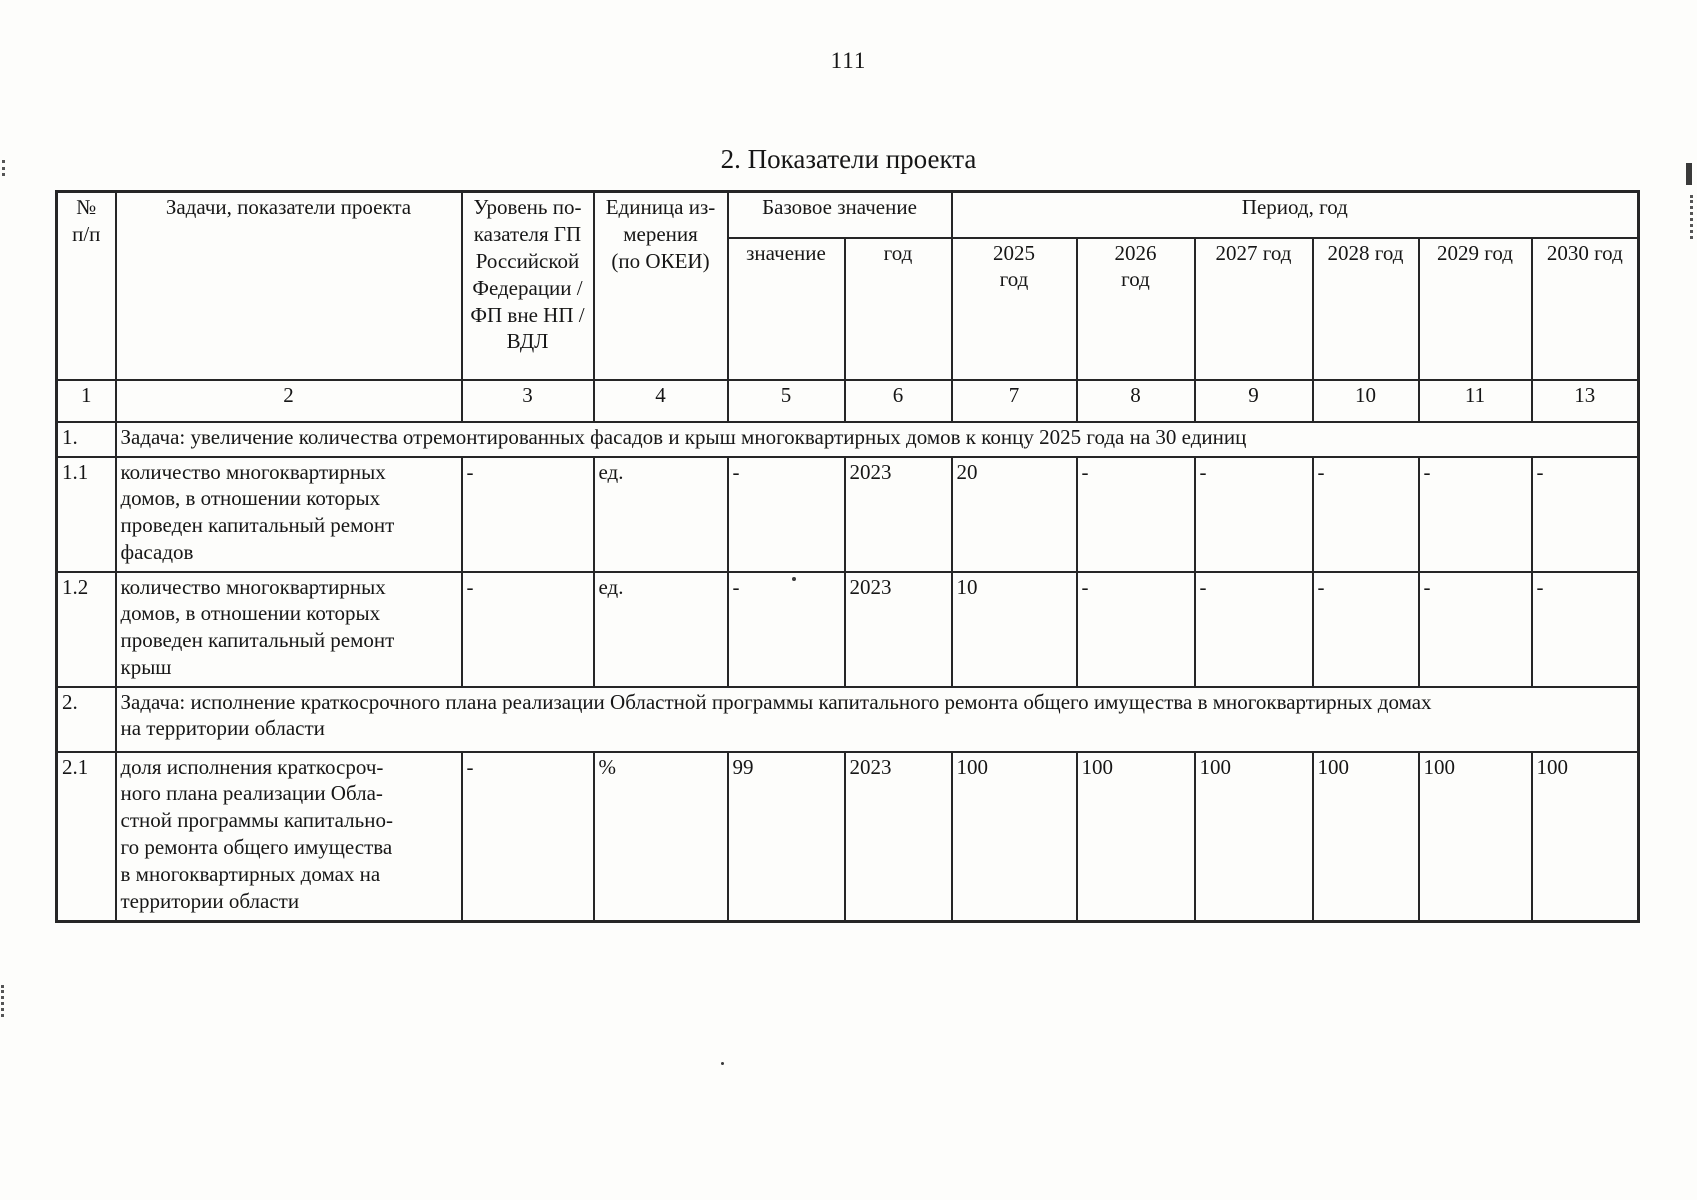  Describe the element at coordinates (848, 60) in the screenshot. I see `page-number: 111` at that location.